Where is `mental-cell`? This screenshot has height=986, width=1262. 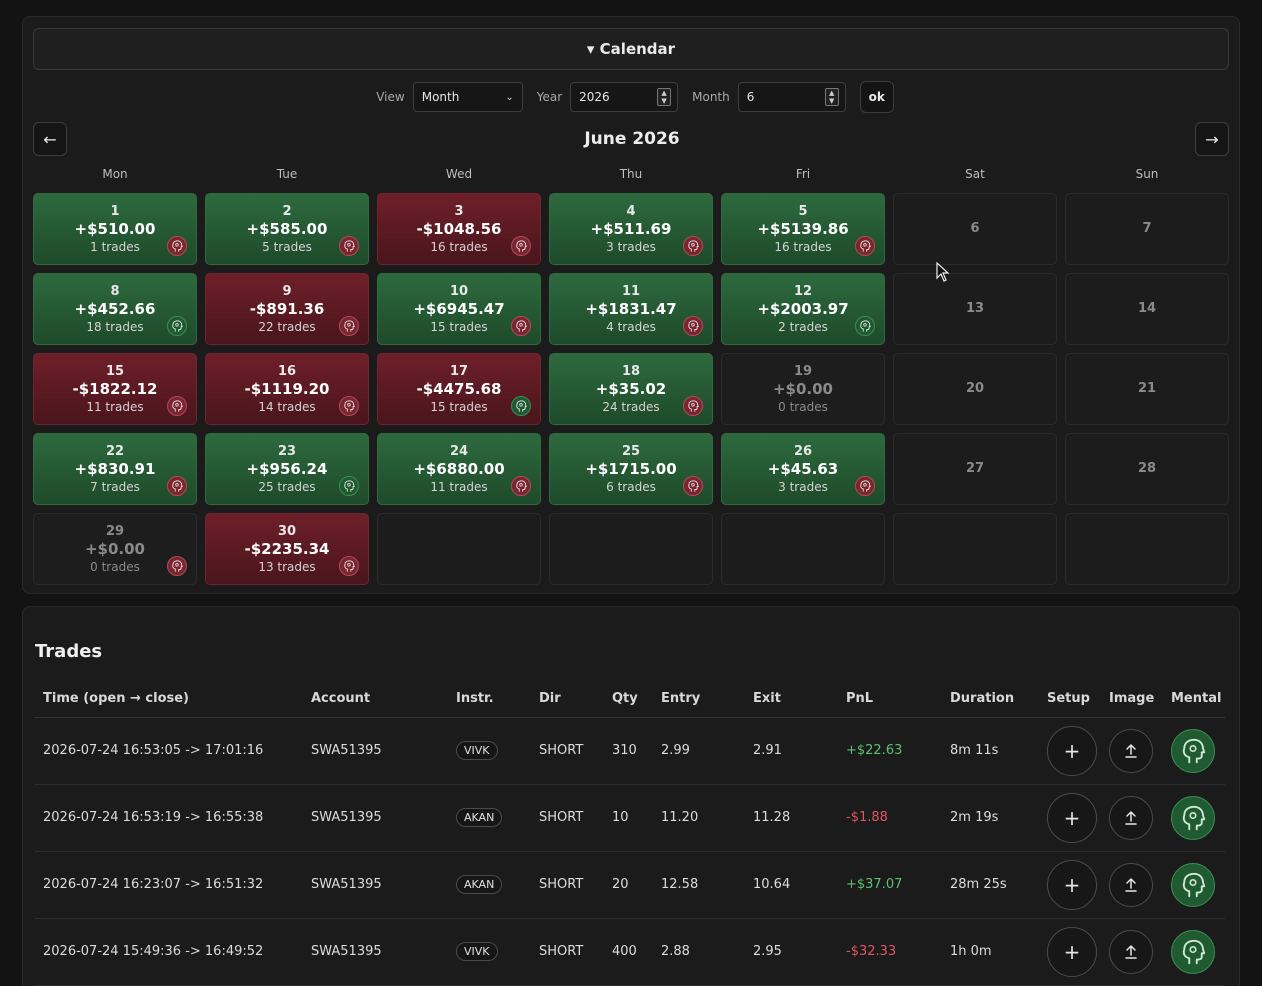
mental-cell is located at coordinates (1194, 818).